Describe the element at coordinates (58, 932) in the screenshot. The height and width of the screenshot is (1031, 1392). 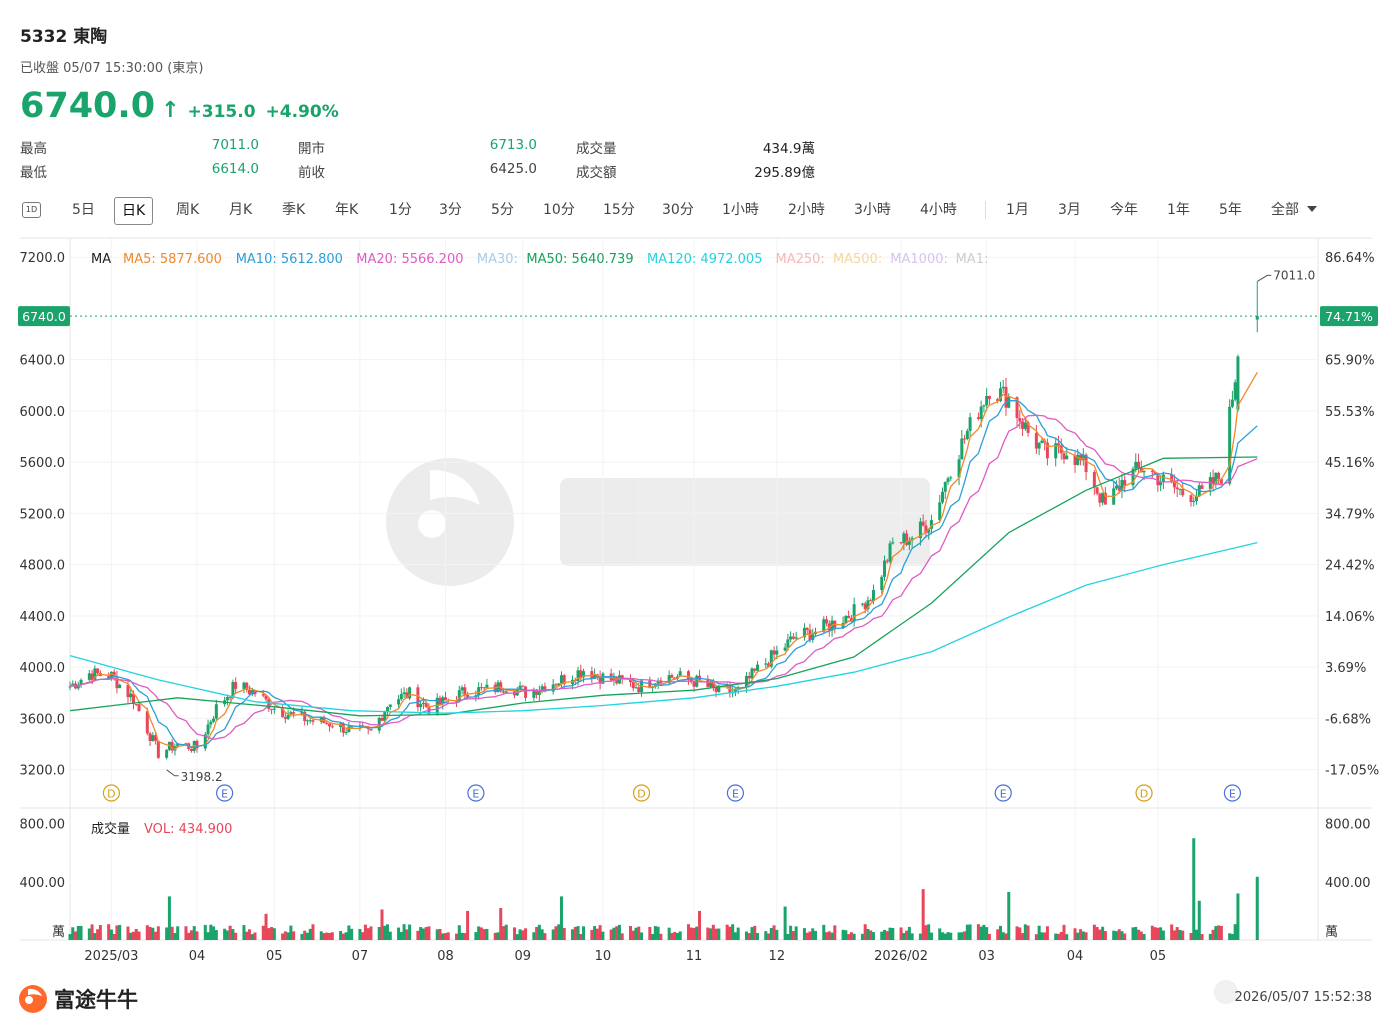
I see `vol-unit-left: 萬` at that location.